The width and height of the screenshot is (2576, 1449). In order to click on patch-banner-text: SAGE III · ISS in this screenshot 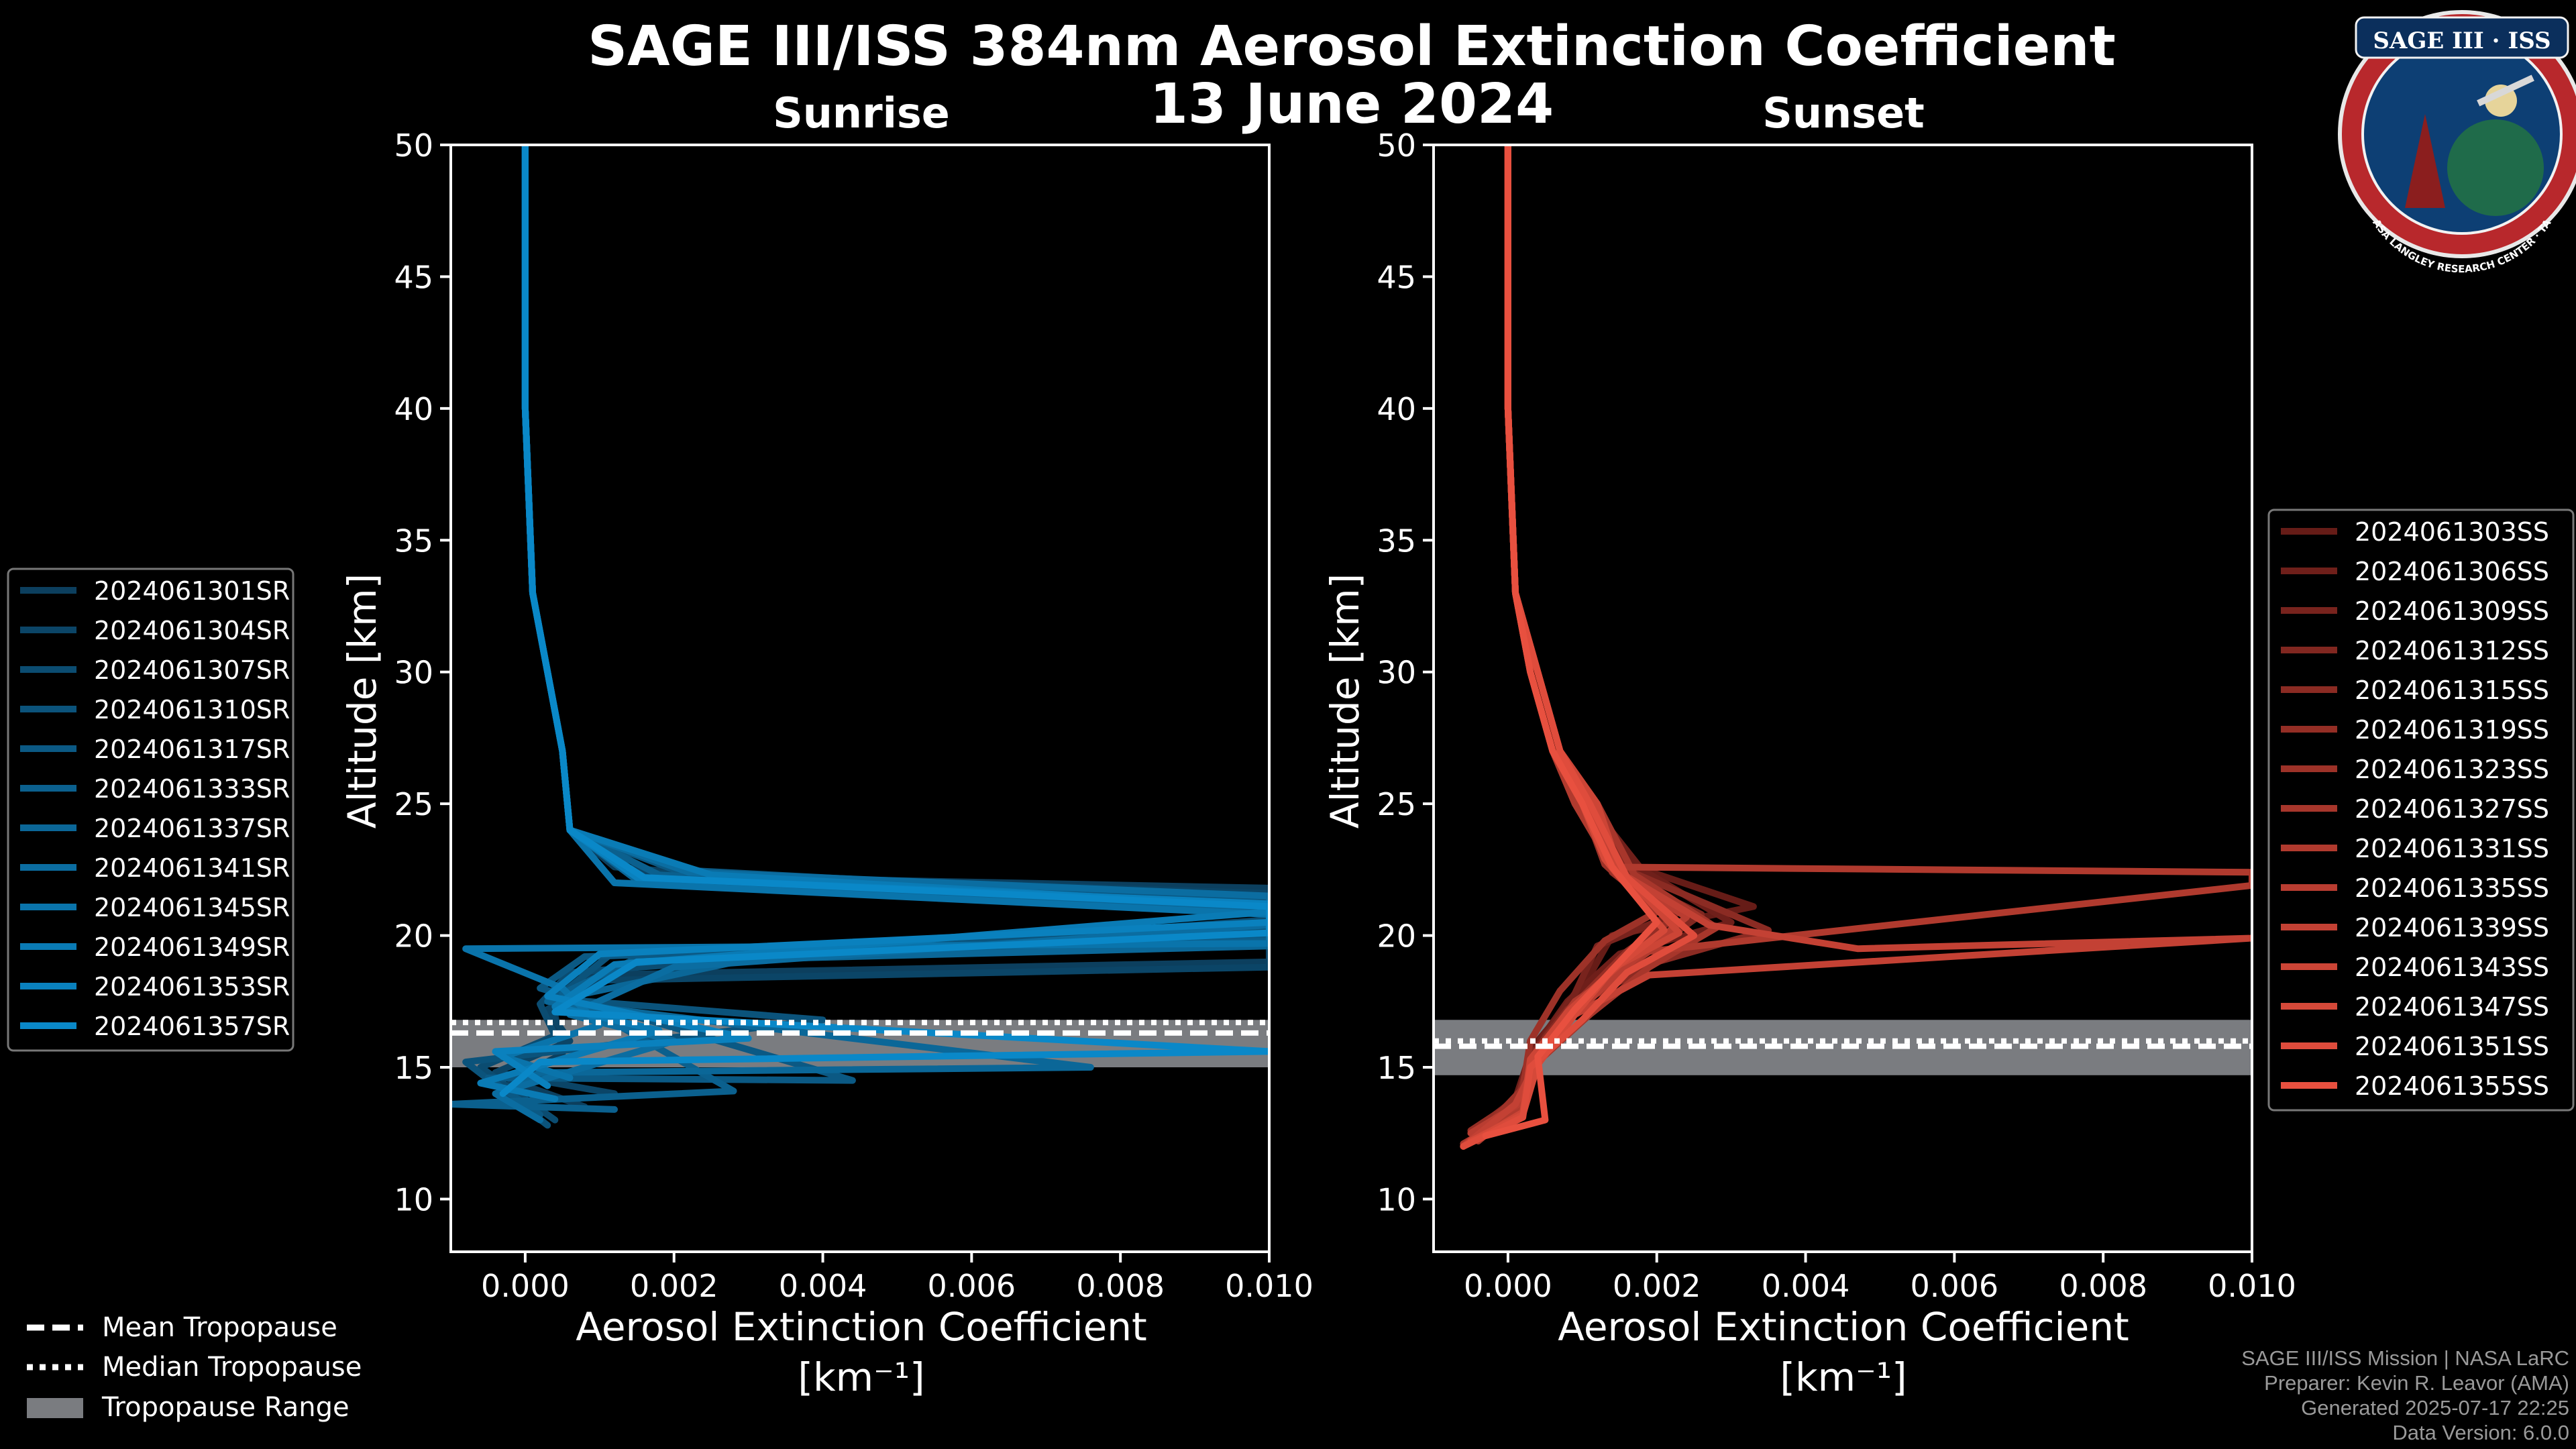, I will do `click(2462, 41)`.